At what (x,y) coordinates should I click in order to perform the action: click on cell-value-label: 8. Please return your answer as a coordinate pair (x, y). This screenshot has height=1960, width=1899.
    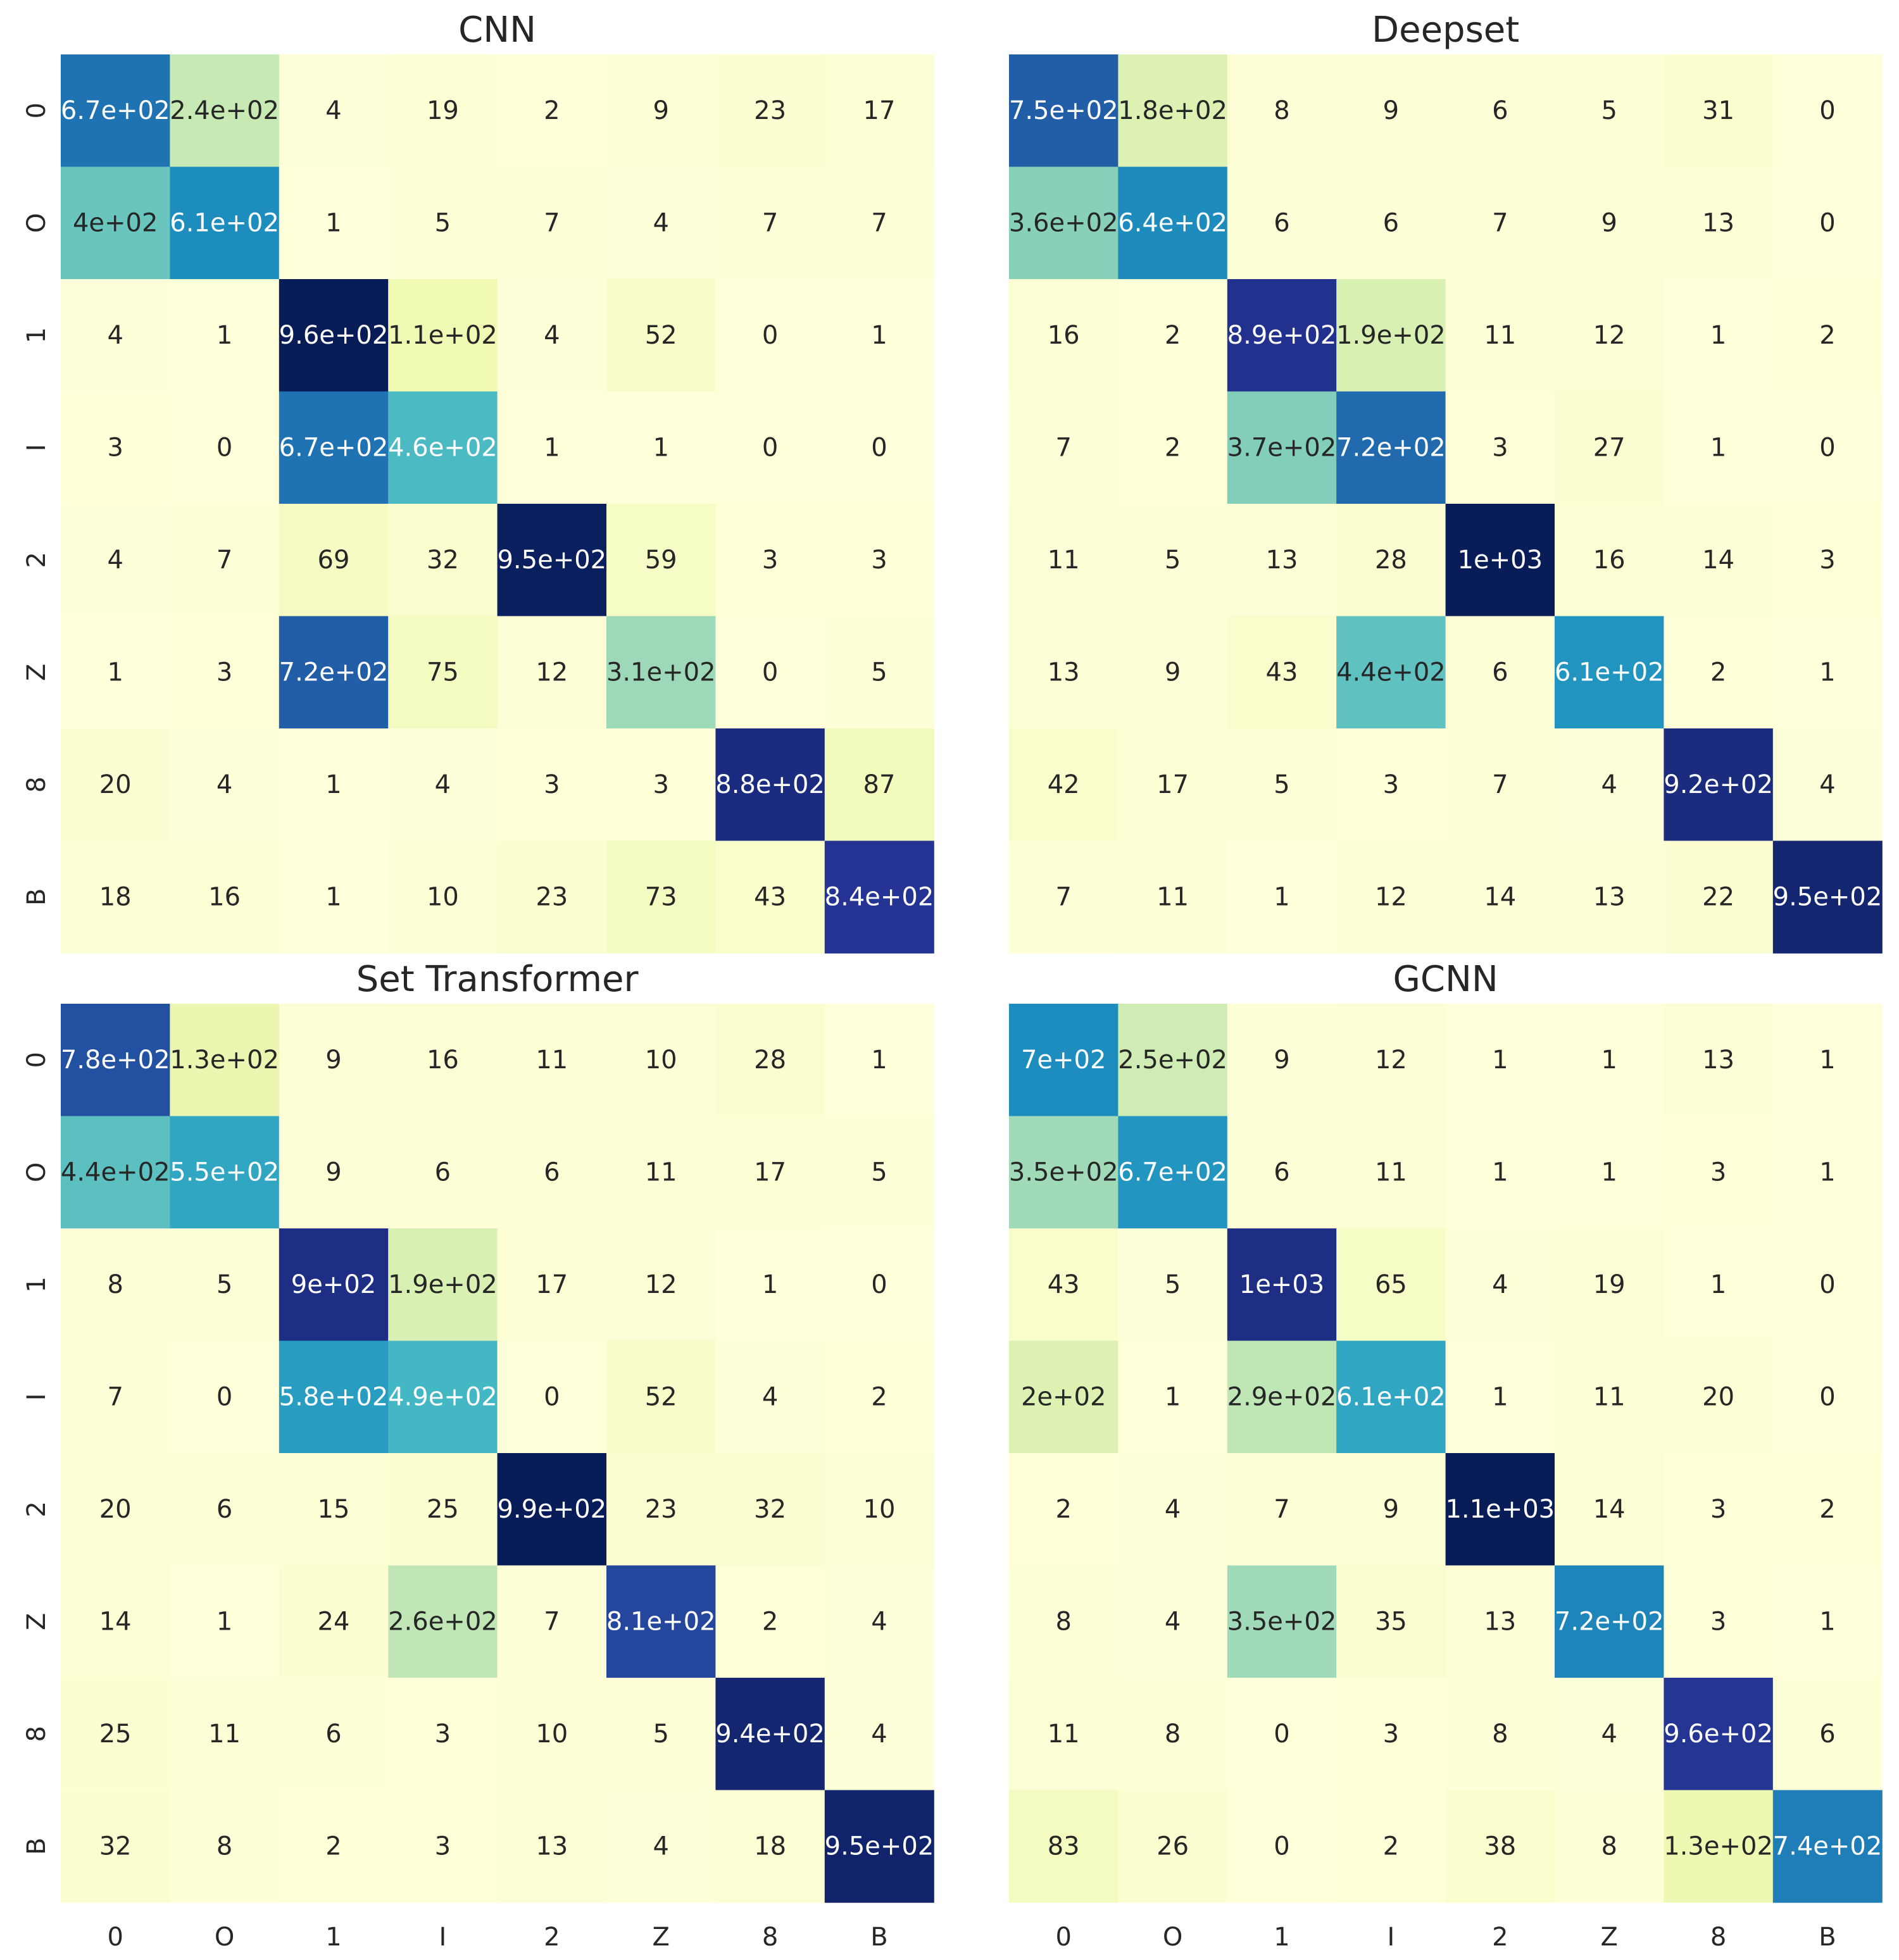
    Looking at the image, I should click on (224, 1846).